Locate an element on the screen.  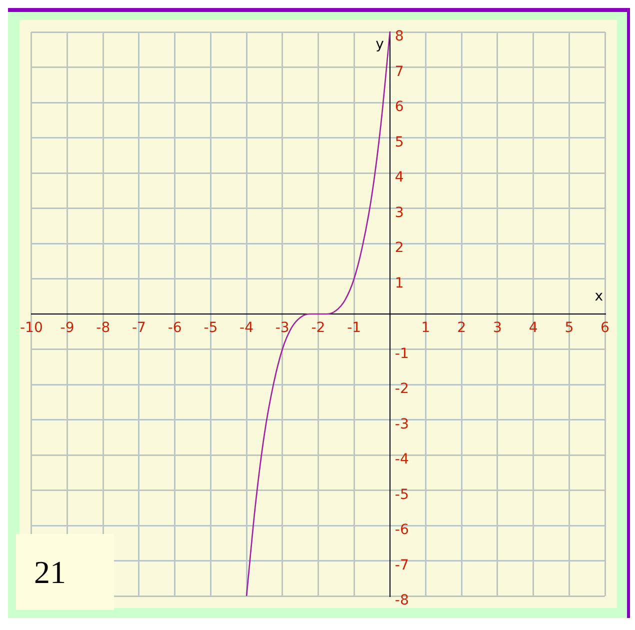
y-tick-label: 1 is located at coordinates (399, 283).